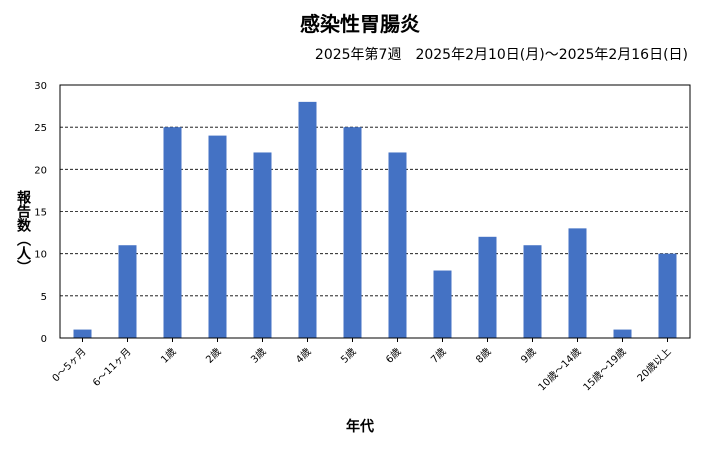  What do you see at coordinates (40, 255) in the screenshot?
I see `y-tick-label: 10` at bounding box center [40, 255].